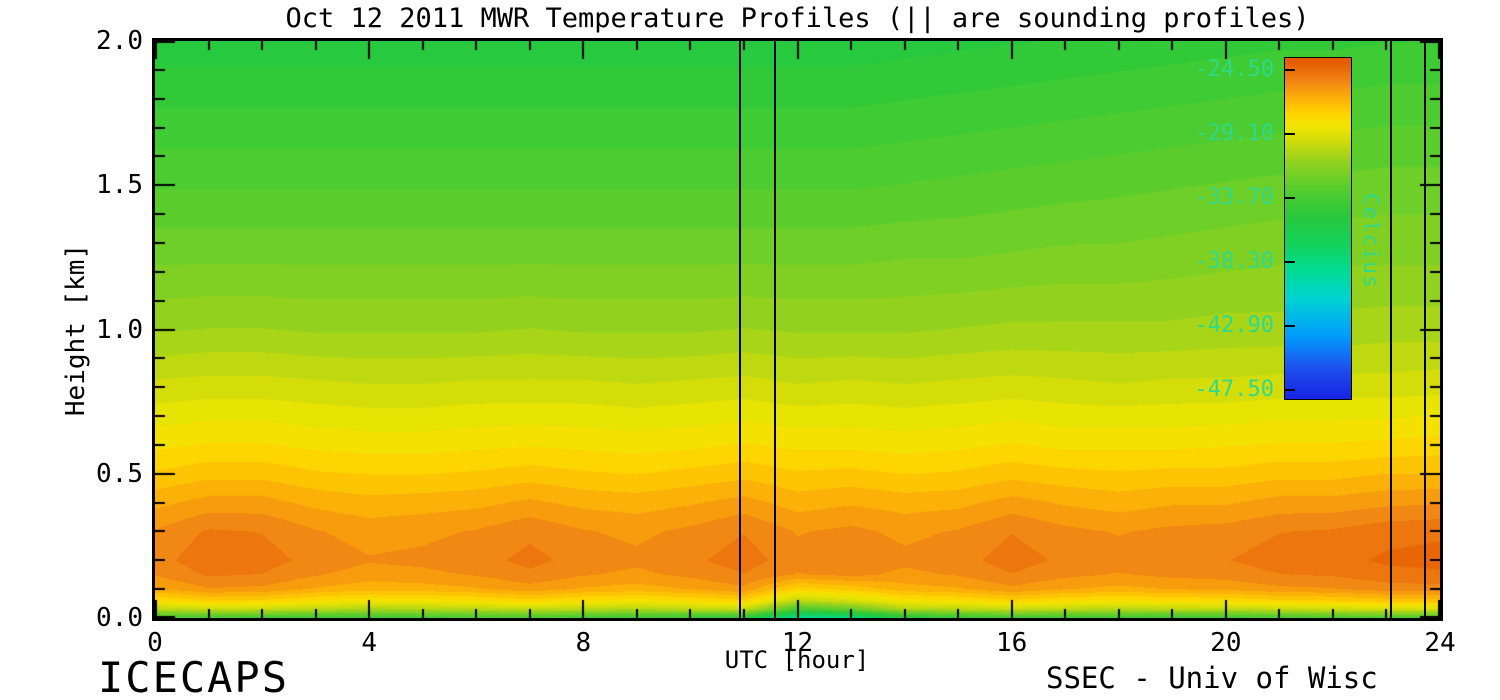 The height and width of the screenshot is (700, 1500). I want to click on y-tick-label: 1.5, so click(119, 185).